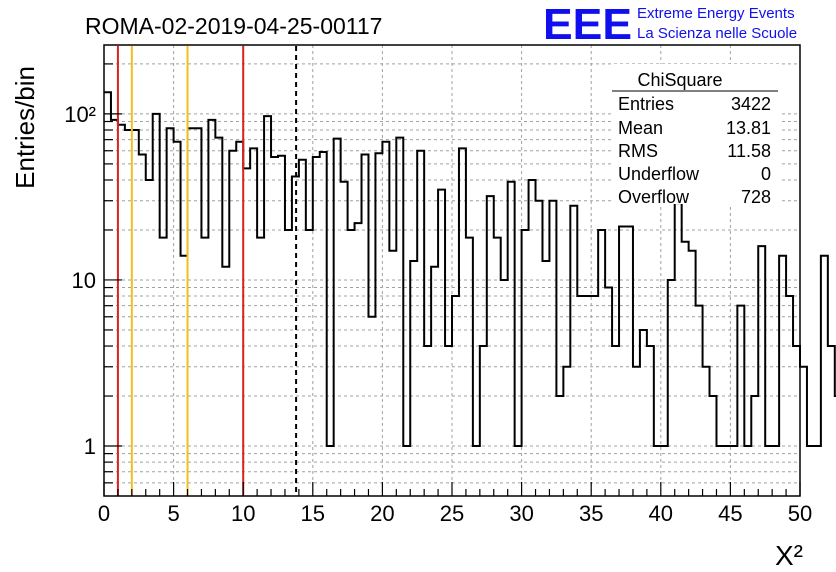  What do you see at coordinates (661, 513) in the screenshot?
I see `x-tick-label: 40` at bounding box center [661, 513].